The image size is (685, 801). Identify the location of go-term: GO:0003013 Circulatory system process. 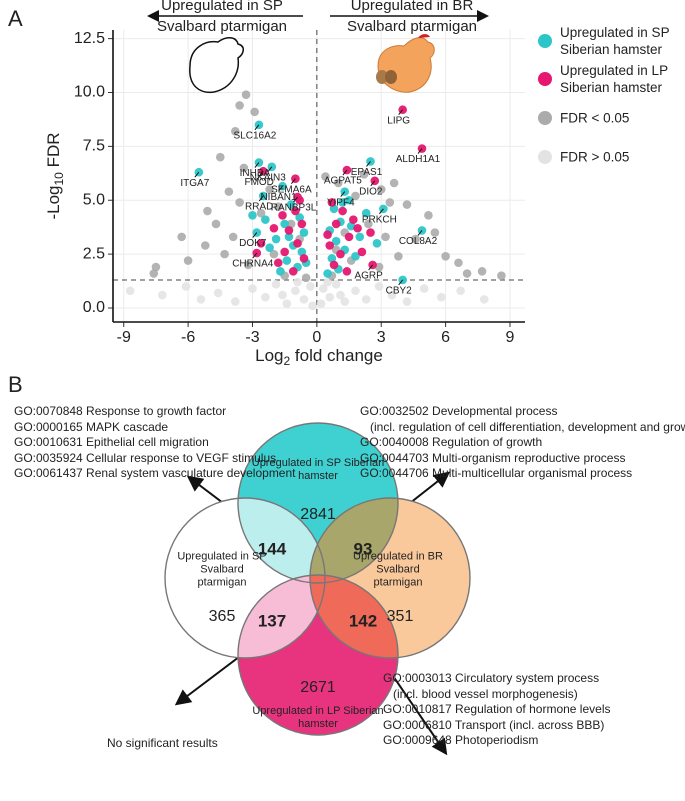
(491, 678).